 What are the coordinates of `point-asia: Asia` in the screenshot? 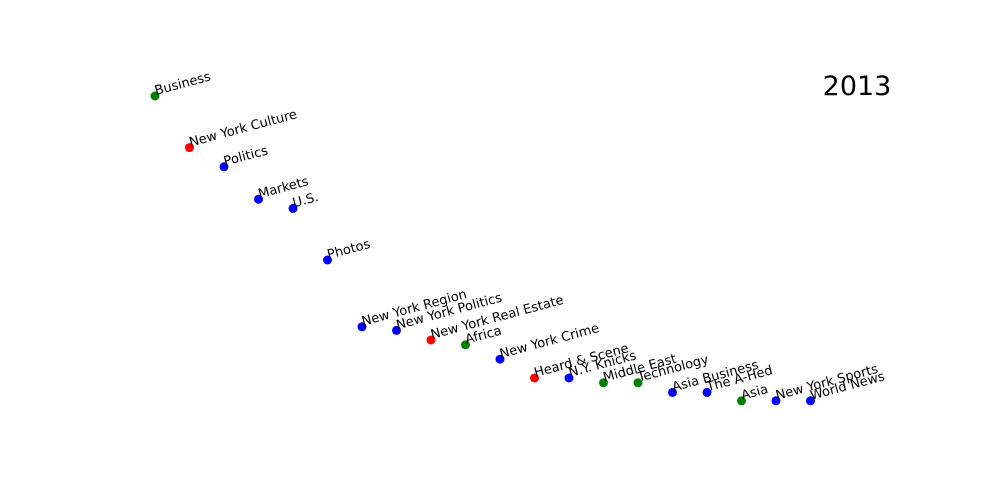 It's located at (753, 394).